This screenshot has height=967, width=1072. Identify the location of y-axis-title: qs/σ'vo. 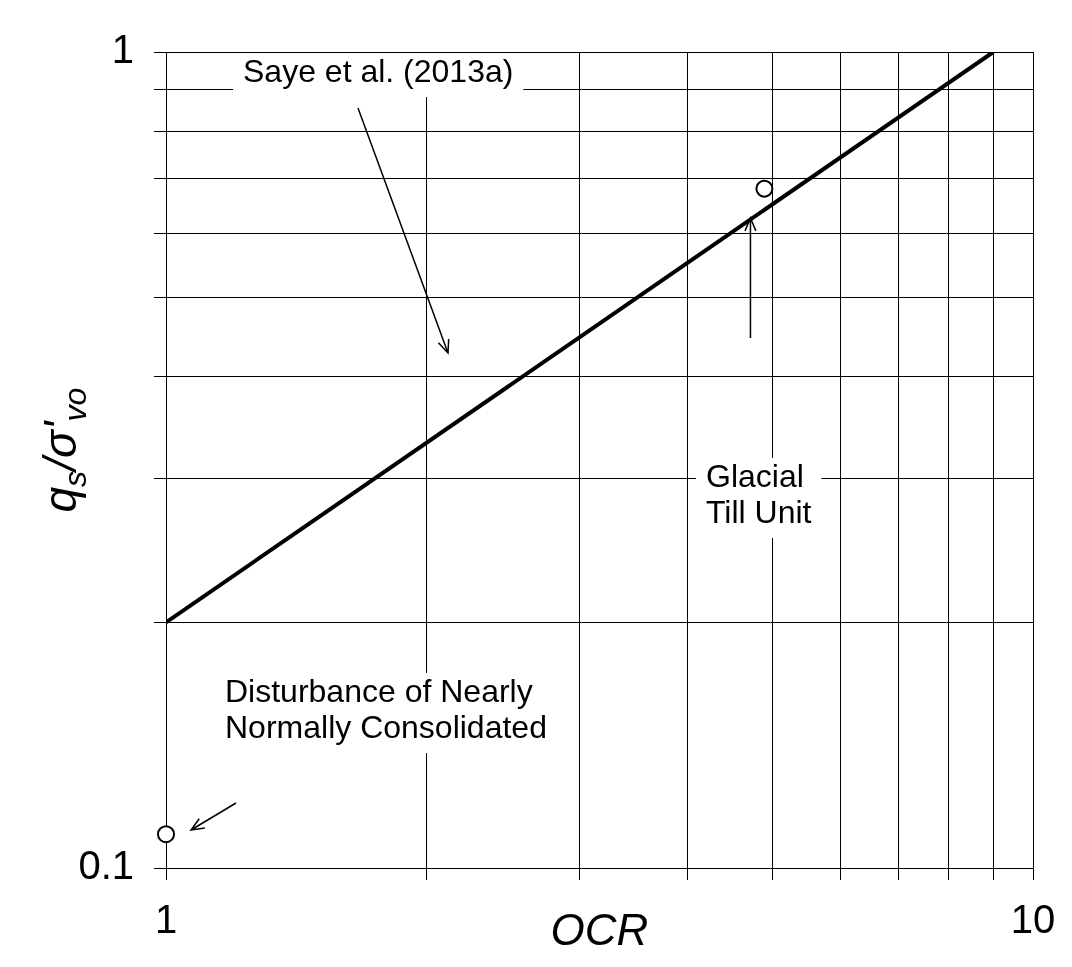
(63, 450).